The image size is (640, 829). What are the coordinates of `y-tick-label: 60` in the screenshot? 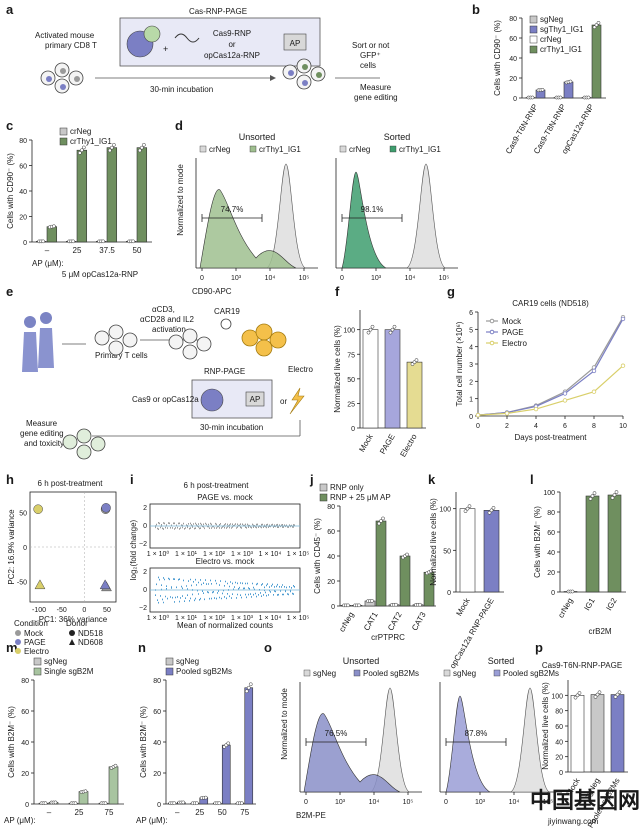 It's located at (157, 712).